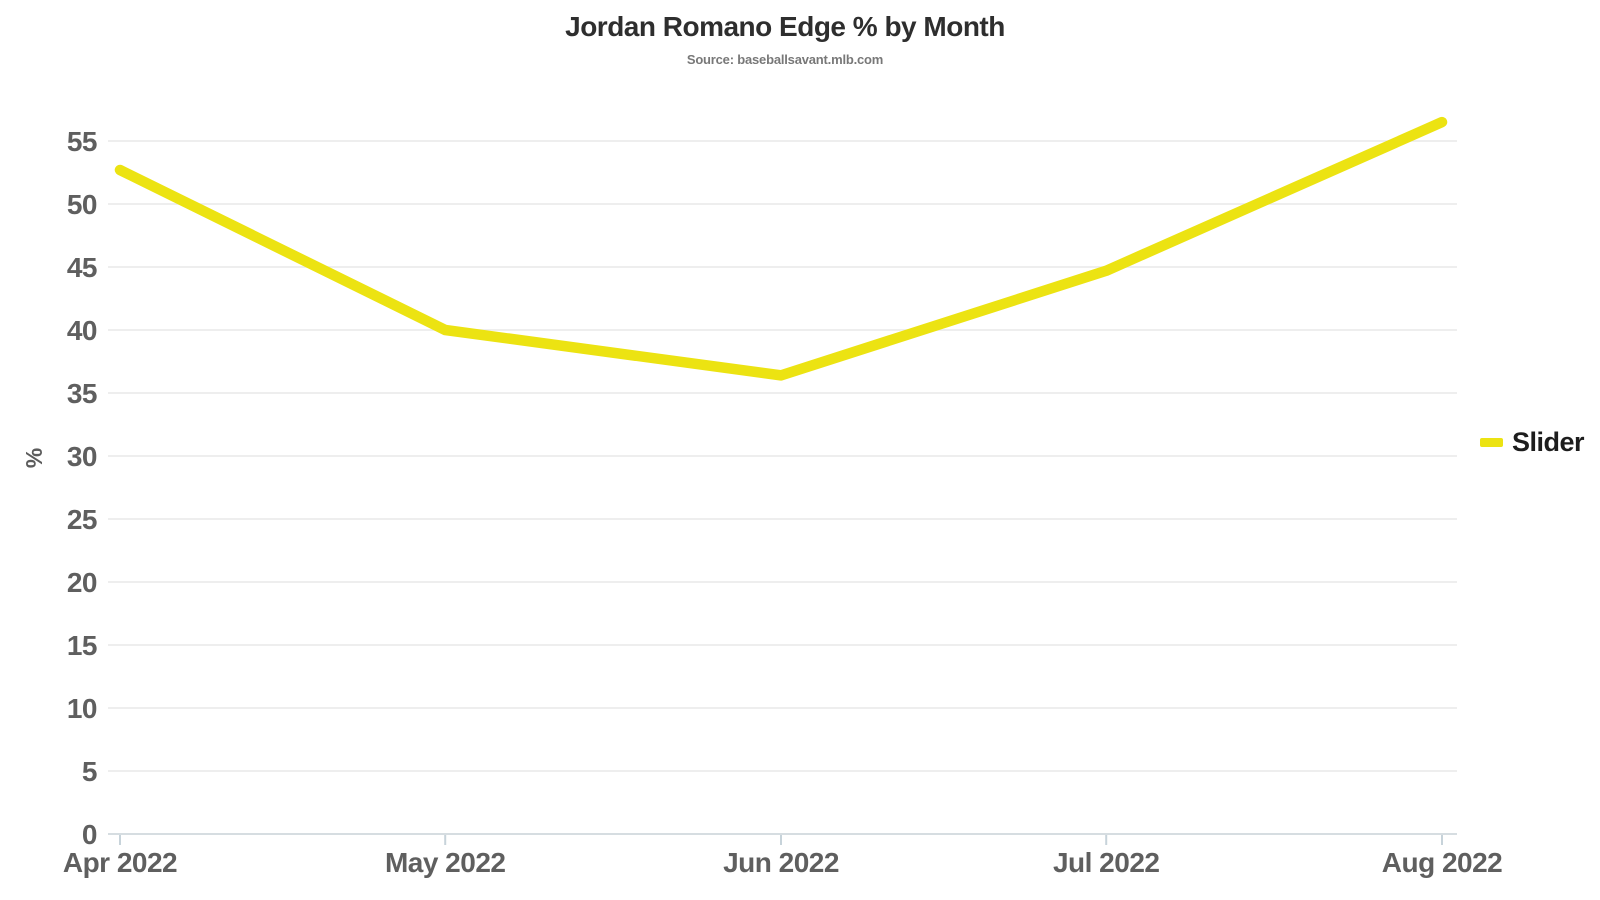  Describe the element at coordinates (82, 582) in the screenshot. I see `y-tick-label: 20` at that location.